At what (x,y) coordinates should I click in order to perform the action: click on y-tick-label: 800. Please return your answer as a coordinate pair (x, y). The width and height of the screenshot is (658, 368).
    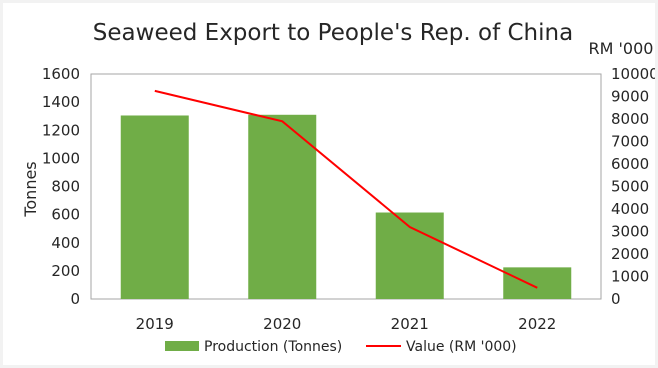
    Looking at the image, I should click on (65, 187).